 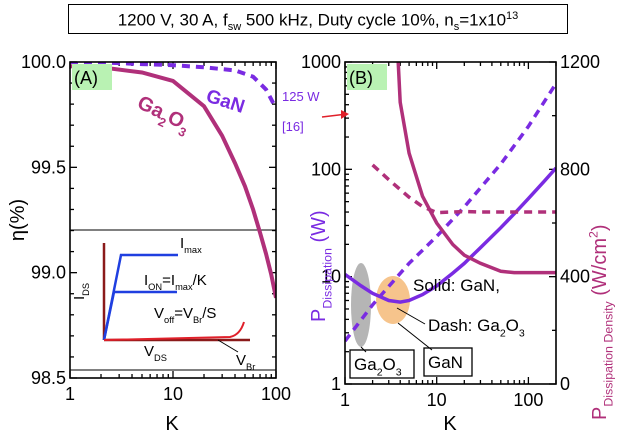 What do you see at coordinates (172, 423) in the screenshot?
I see `a-xlabel: K` at bounding box center [172, 423].